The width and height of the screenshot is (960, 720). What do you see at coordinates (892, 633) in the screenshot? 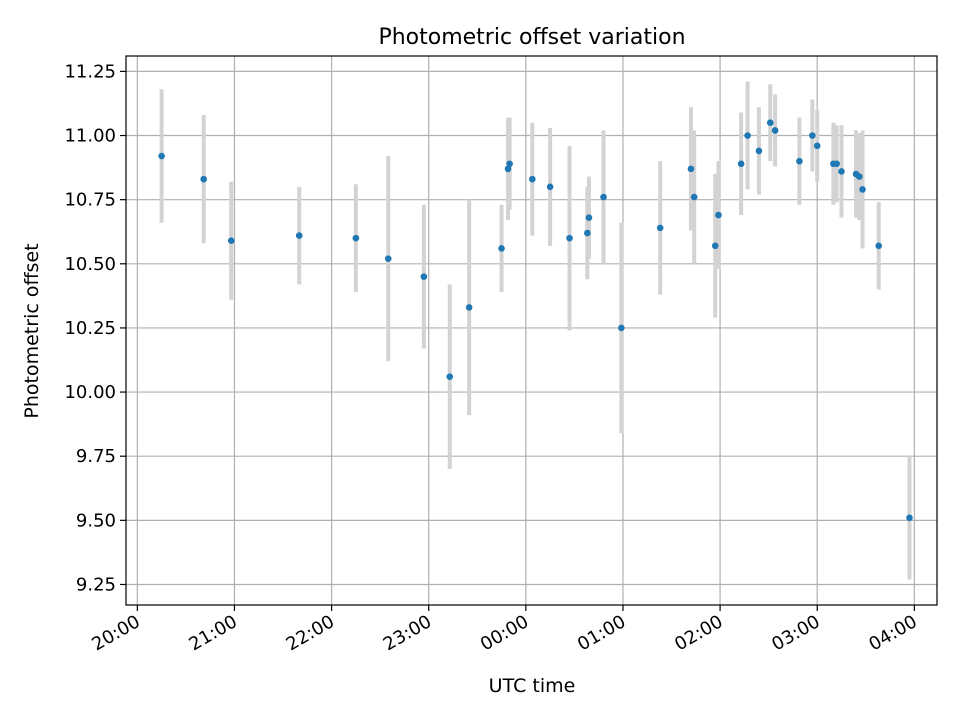
I see `x-tick-label: 04:00` at bounding box center [892, 633].